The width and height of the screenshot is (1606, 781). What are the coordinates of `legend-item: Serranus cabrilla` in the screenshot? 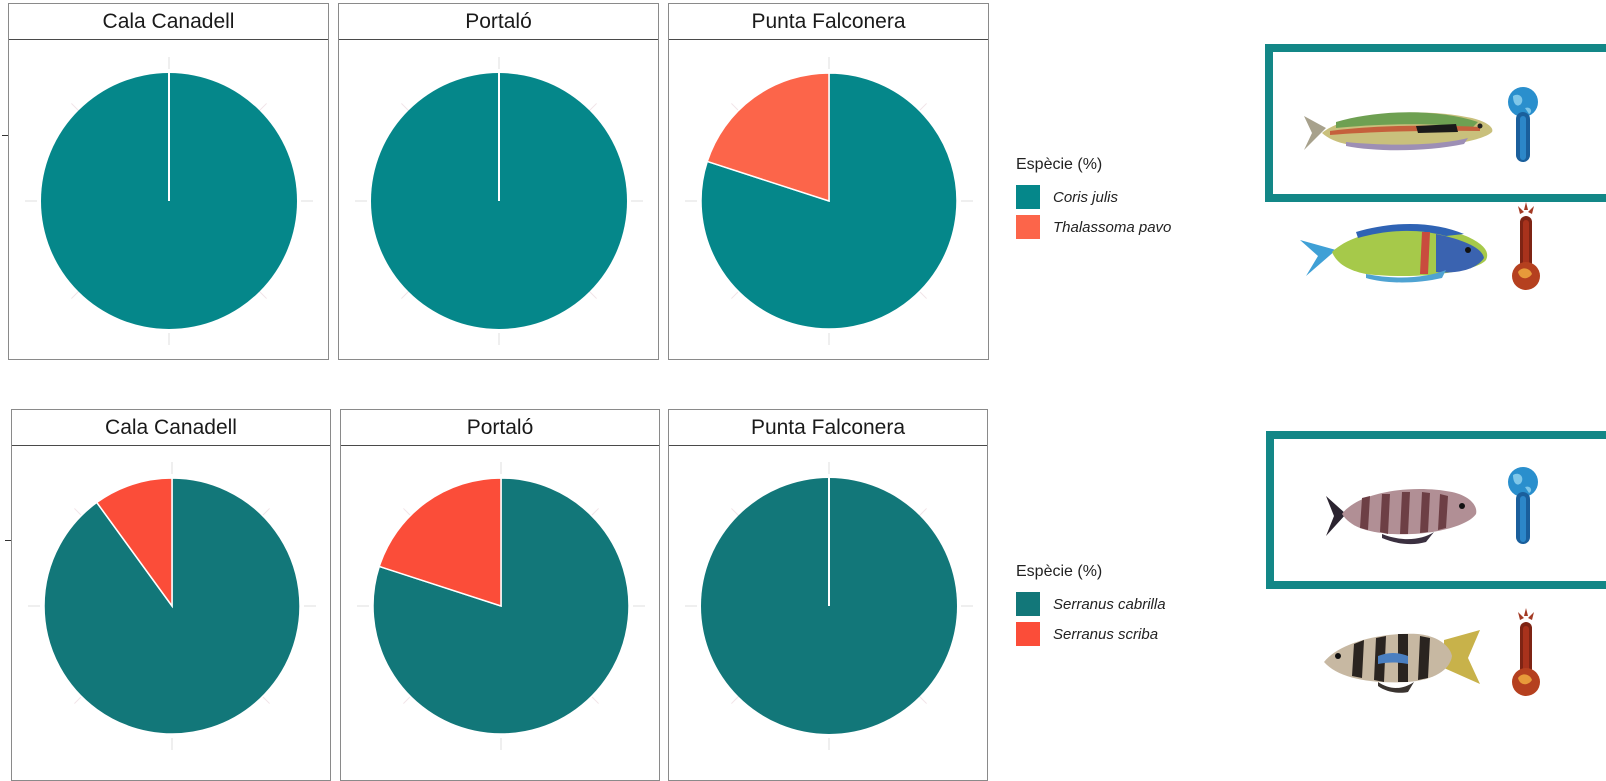 It's located at (1091, 604).